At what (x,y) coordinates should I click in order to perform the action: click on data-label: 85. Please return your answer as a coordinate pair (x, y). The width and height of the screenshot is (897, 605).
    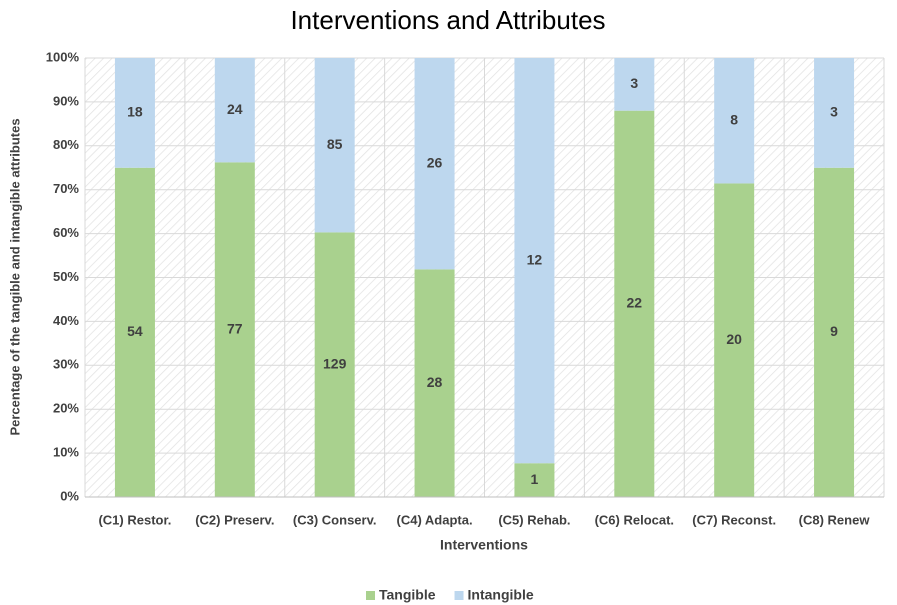
    Looking at the image, I should click on (335, 144).